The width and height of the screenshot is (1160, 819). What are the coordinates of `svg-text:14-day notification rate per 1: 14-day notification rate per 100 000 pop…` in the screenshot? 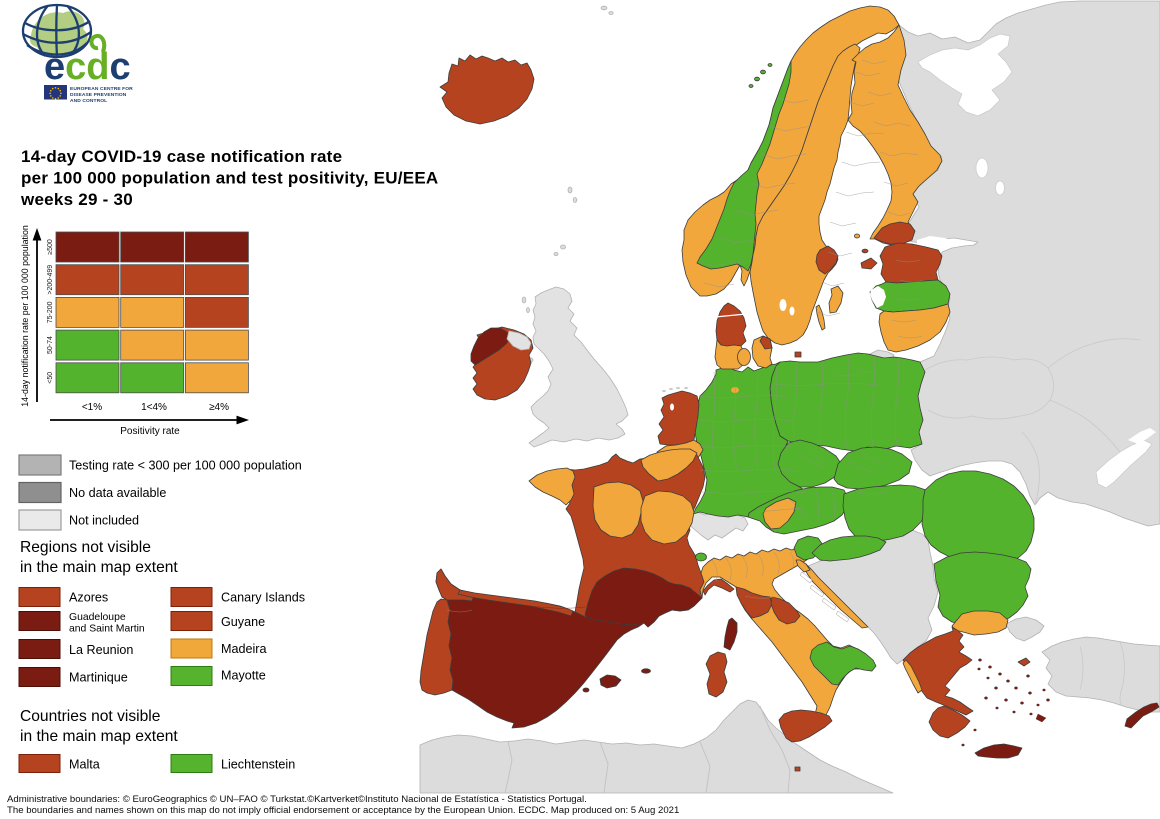 It's located at (25, 316).